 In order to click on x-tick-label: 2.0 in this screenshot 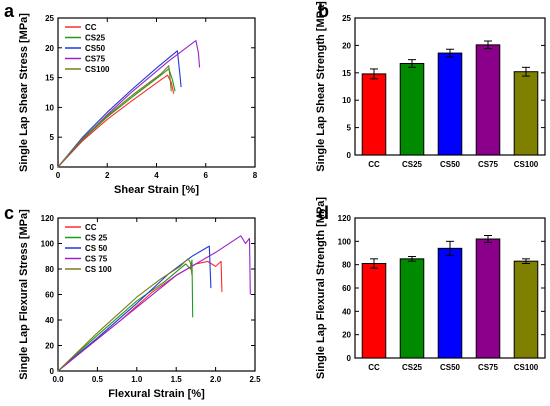, I will do `click(216, 379)`.